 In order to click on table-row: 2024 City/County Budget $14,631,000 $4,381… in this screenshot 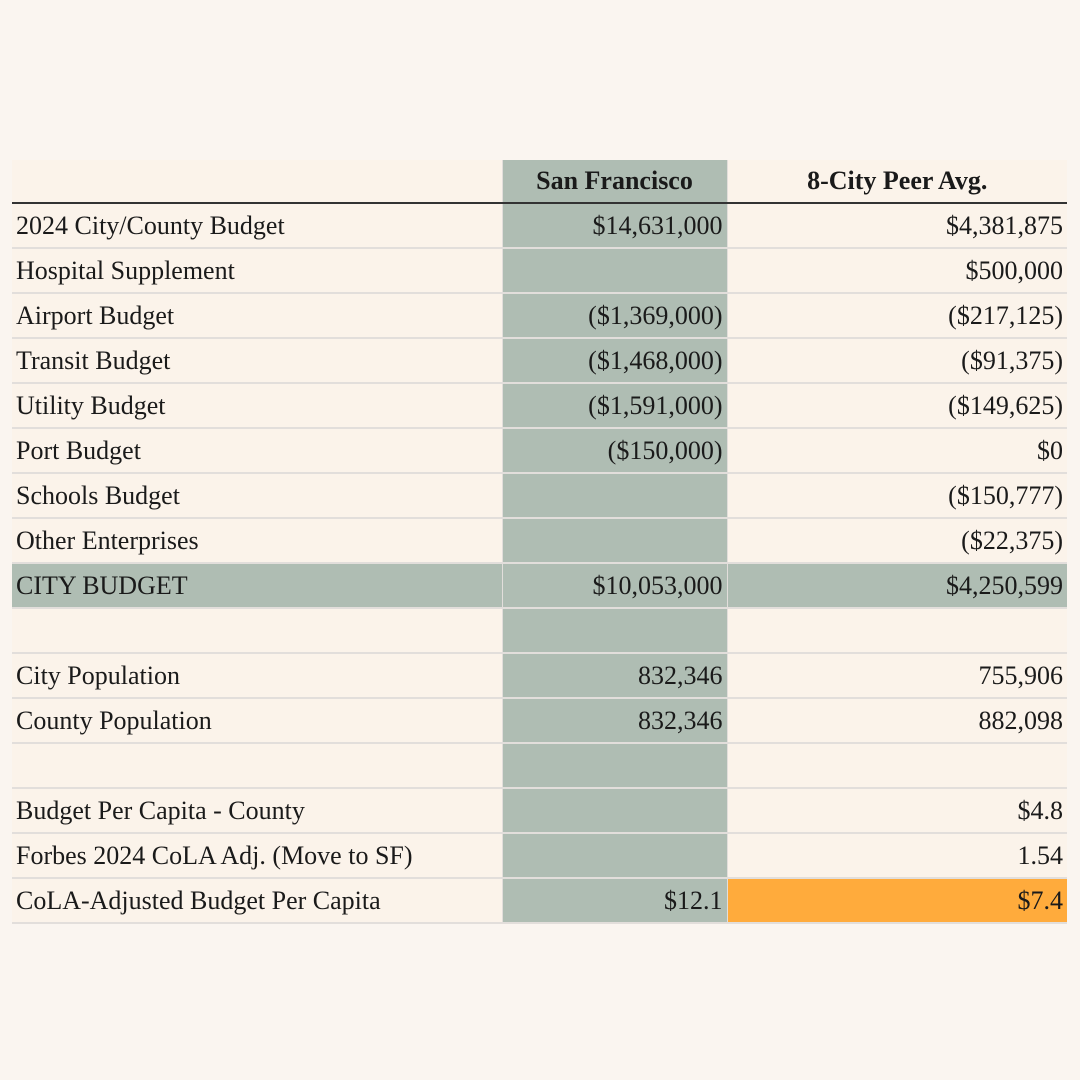, I will do `click(539, 226)`.